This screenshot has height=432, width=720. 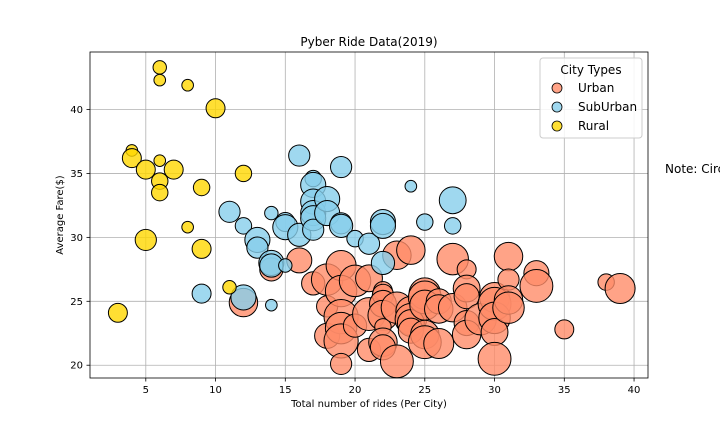 I want to click on chart-title: Pyber Ride Data(2019), so click(x=368, y=42).